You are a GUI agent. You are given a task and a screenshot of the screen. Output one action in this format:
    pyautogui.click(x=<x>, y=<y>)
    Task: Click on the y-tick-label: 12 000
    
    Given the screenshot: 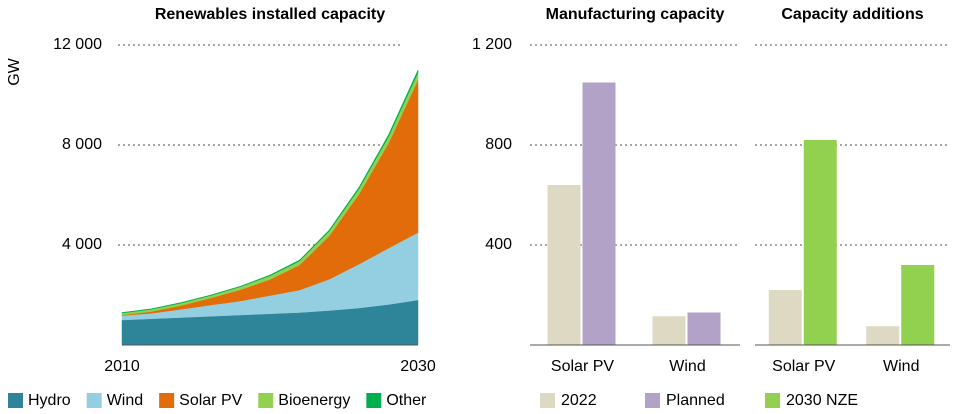 What is the action you would take?
    pyautogui.click(x=77, y=44)
    